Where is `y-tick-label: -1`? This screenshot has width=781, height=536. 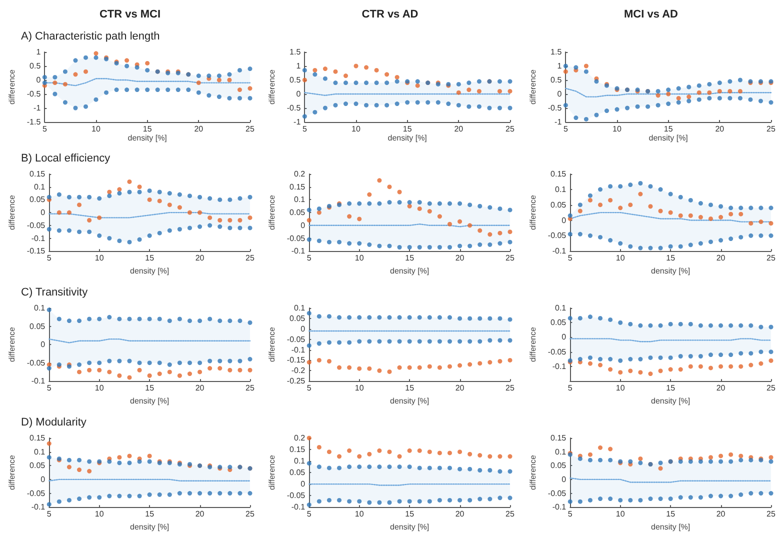 y-tick-label: -1 is located at coordinates (558, 122).